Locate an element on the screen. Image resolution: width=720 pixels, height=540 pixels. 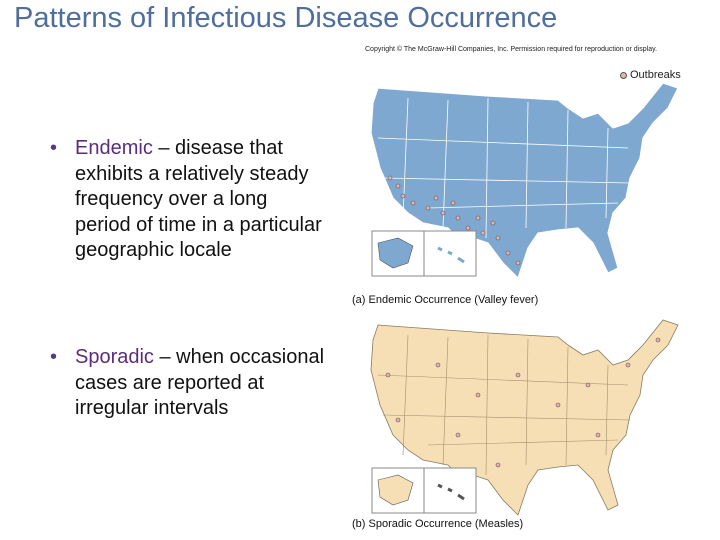
map-caption: (a) Endemic Occurrence (Valley fever) is located at coordinates (445, 300).